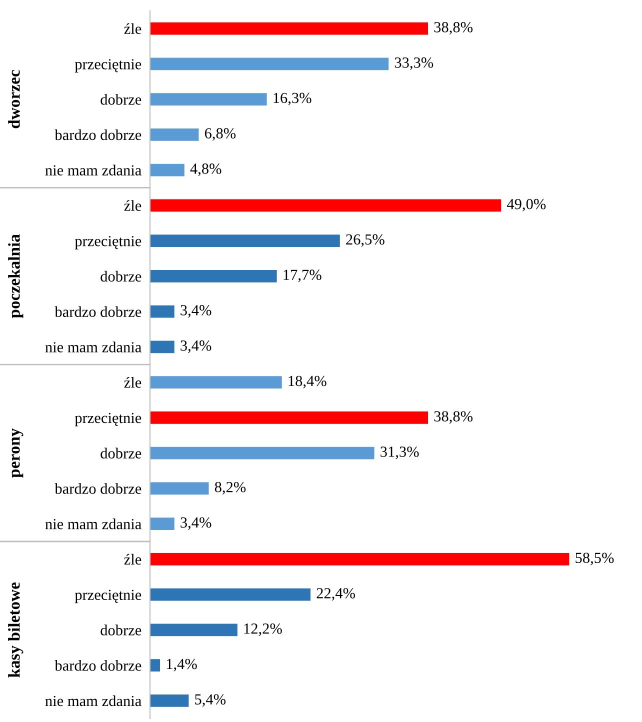  I want to click on data-label: 4,8%, so click(206, 170).